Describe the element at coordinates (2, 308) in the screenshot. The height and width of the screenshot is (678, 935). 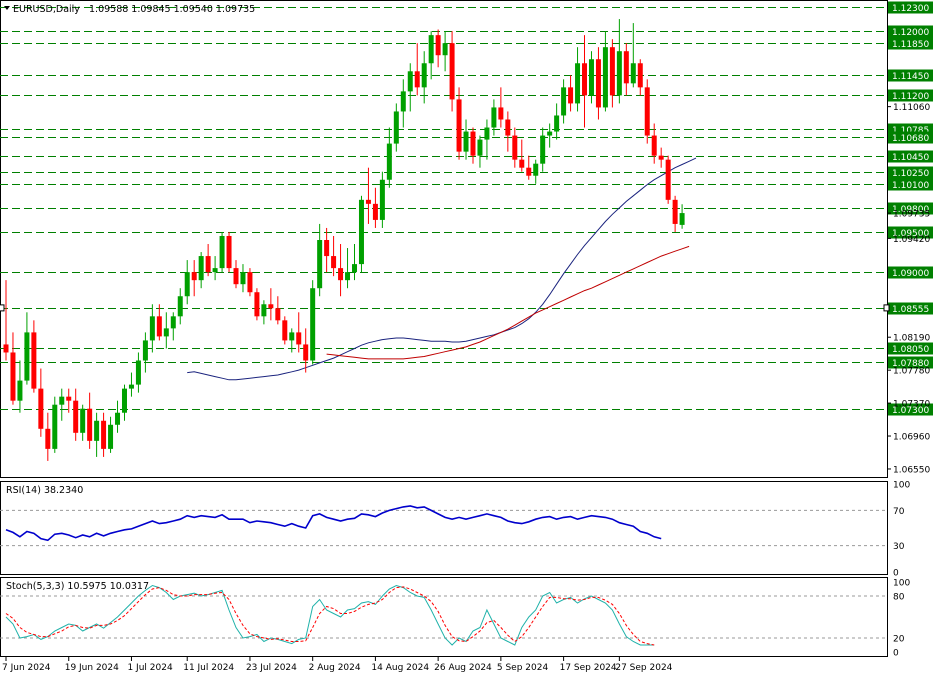
I see `left-line-handle` at that location.